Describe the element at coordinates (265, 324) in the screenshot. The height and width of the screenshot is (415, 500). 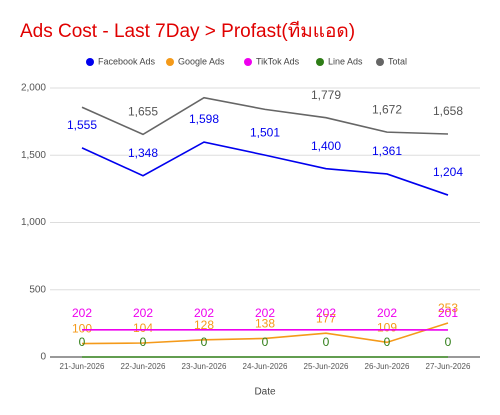
I see `data-label: 138` at that location.